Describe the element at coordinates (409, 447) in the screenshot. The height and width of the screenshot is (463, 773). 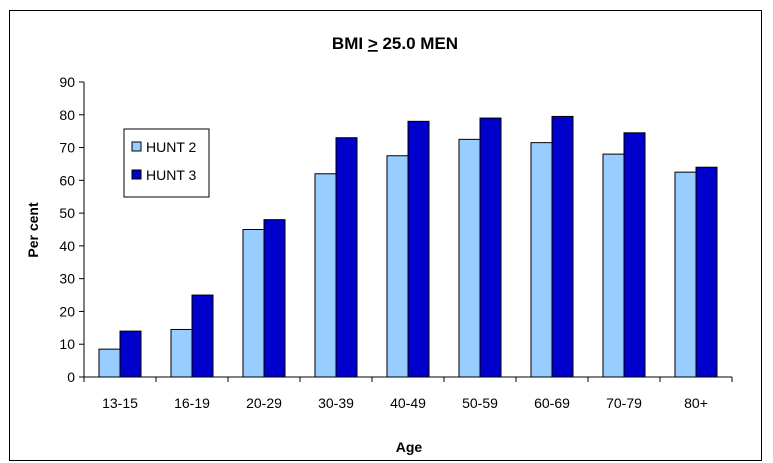
I see `x-axis-title: Age` at that location.